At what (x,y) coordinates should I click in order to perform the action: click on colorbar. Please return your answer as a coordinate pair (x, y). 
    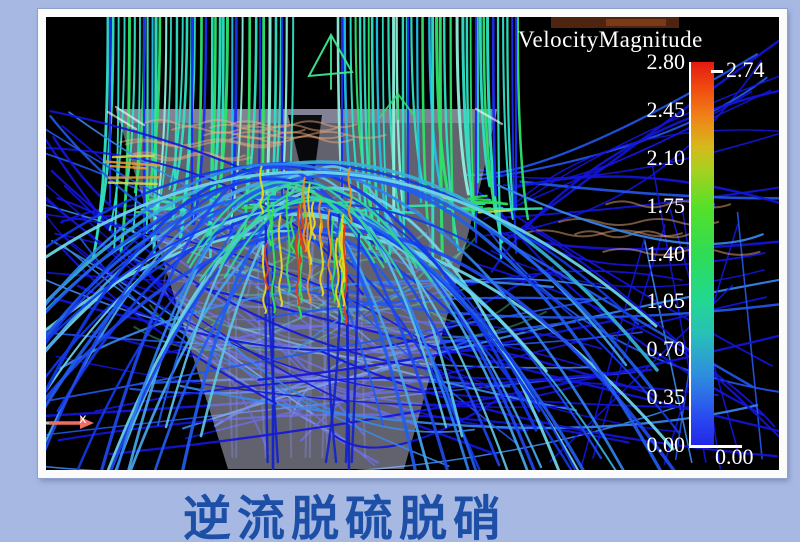
    Looking at the image, I should click on (701, 255).